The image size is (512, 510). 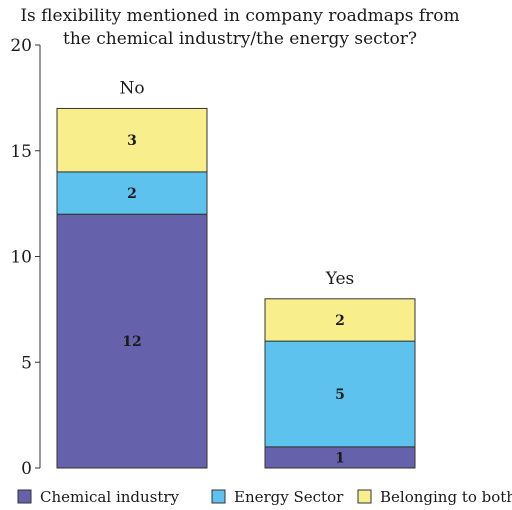 I want to click on y-axis: 0 5 10 15 20, so click(x=25, y=257).